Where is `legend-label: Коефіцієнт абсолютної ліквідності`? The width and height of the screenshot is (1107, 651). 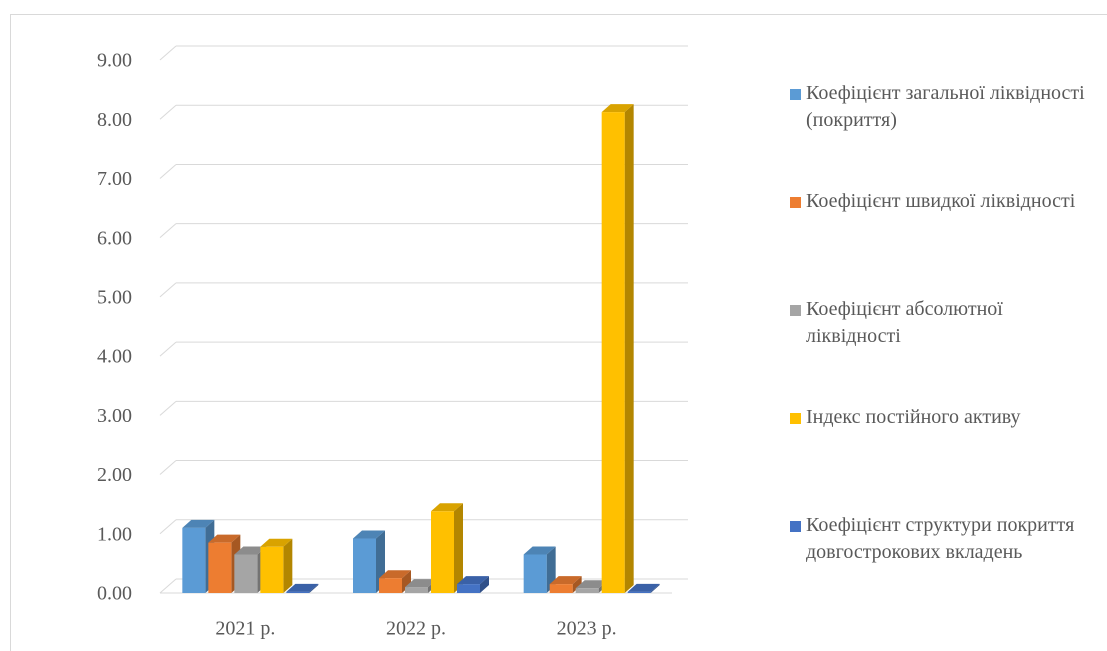
legend-label: Коефіцієнт абсолютної ліквідності is located at coordinates (904, 322).